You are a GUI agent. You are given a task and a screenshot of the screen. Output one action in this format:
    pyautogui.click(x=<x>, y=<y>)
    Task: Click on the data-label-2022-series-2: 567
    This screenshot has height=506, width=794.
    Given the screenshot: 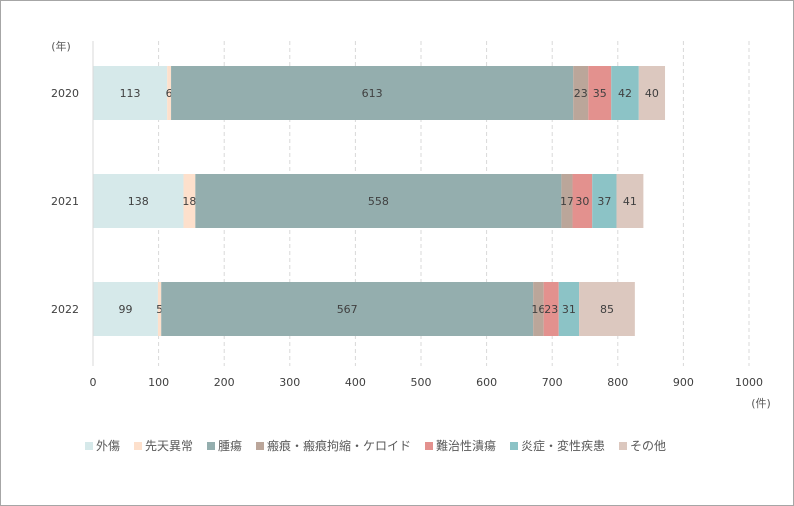 What is the action you would take?
    pyautogui.click(x=347, y=309)
    